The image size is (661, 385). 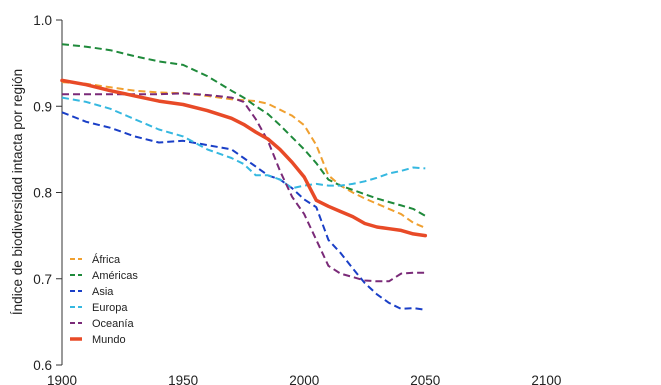 I want to click on legend-label: Oceanía, so click(x=113, y=324).